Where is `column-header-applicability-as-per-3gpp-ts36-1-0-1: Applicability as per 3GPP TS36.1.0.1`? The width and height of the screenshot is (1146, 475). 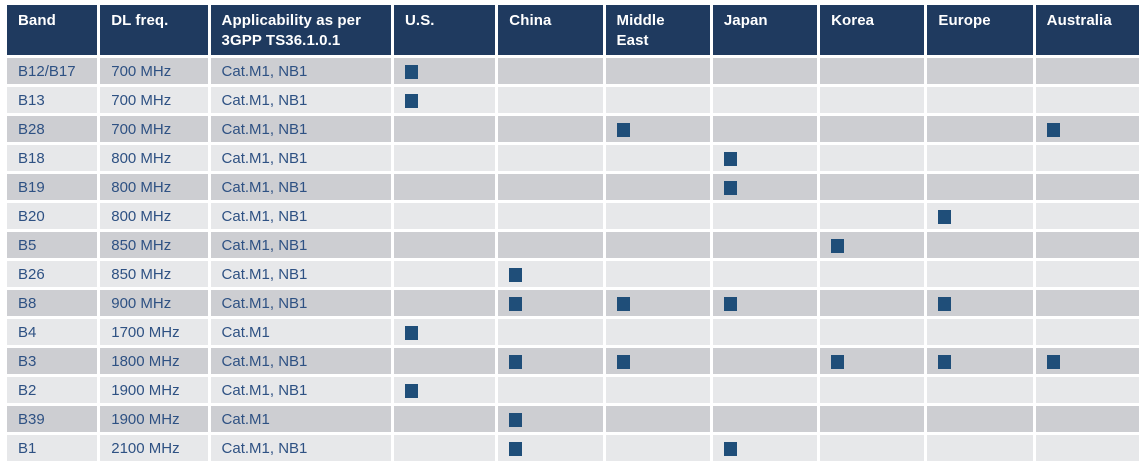
column-header-applicability-as-per-3gpp-ts36-1-0-1: Applicability as per 3GPP TS36.1.0.1 is located at coordinates (300, 30).